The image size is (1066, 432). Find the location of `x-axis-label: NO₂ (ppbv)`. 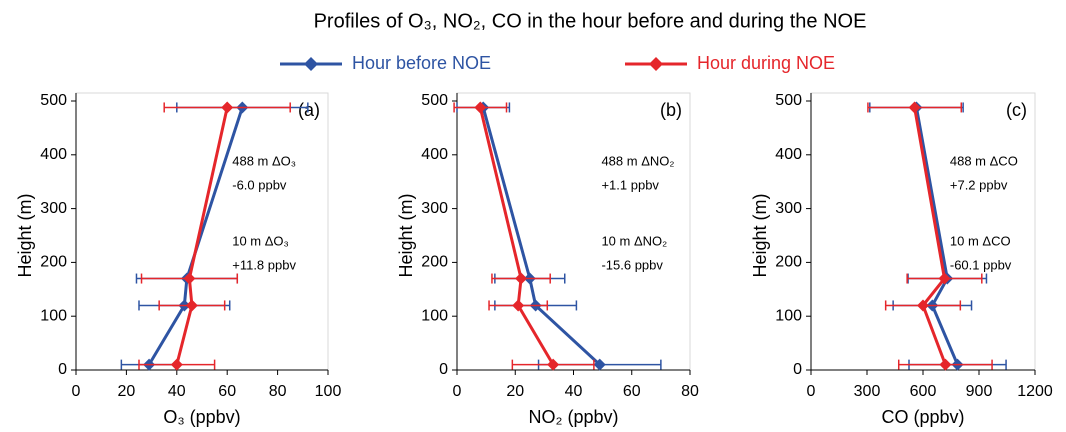

x-axis-label: NO₂ (ppbv) is located at coordinates (573, 417).